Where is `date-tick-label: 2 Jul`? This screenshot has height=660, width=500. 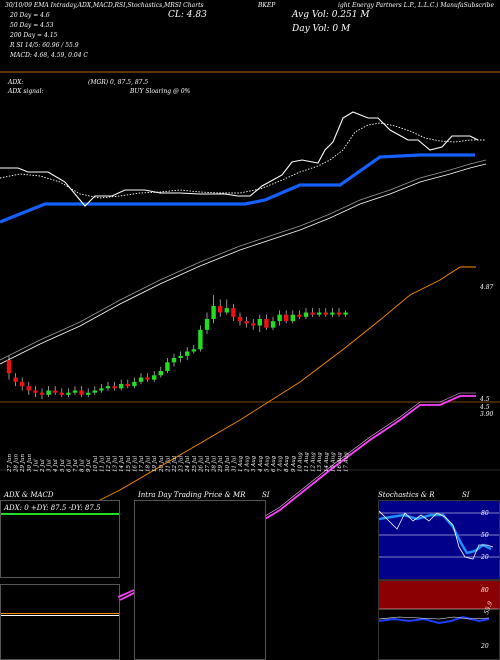
date-tick-label: 2 Jul is located at coordinates (43, 466).